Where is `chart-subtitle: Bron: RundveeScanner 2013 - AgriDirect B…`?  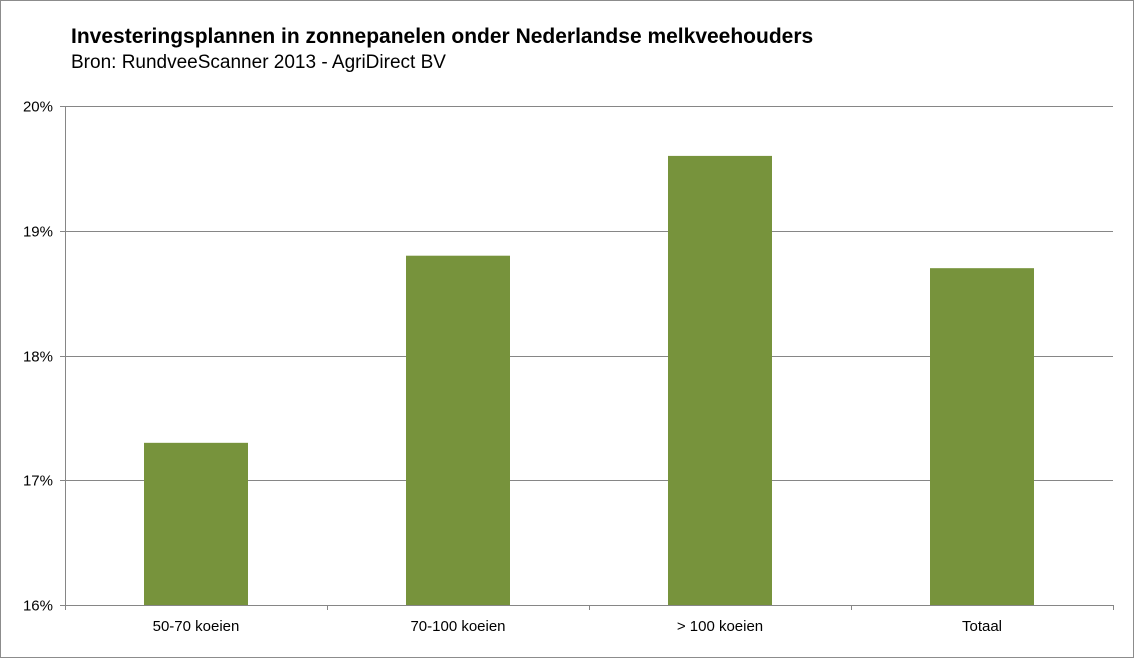
chart-subtitle: Bron: RundveeScanner 2013 - AgriDirect B… is located at coordinates (258, 62).